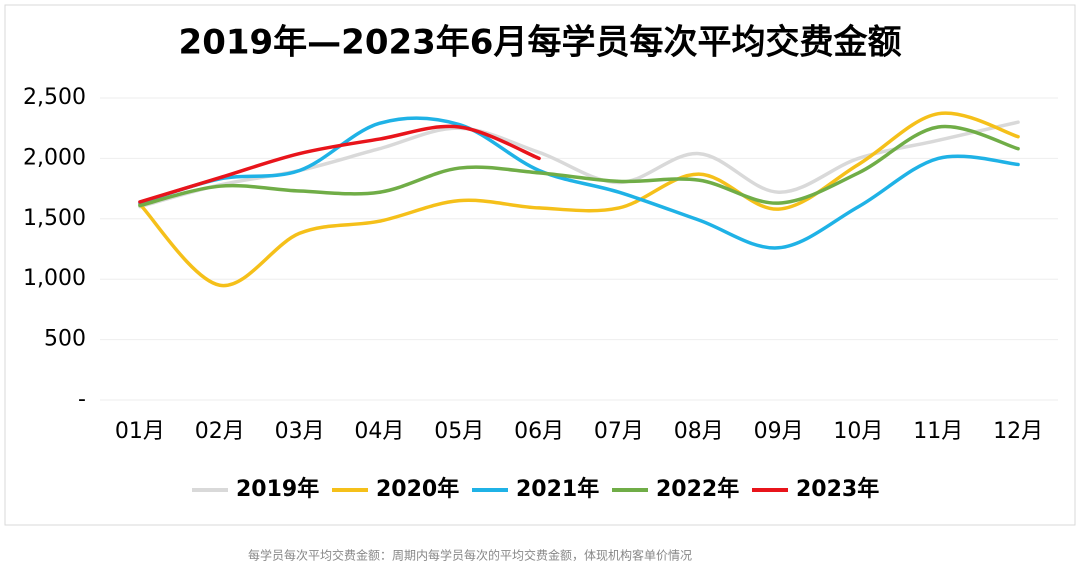  What do you see at coordinates (938, 431) in the screenshot?
I see `x-tick-label: 11月` at bounding box center [938, 431].